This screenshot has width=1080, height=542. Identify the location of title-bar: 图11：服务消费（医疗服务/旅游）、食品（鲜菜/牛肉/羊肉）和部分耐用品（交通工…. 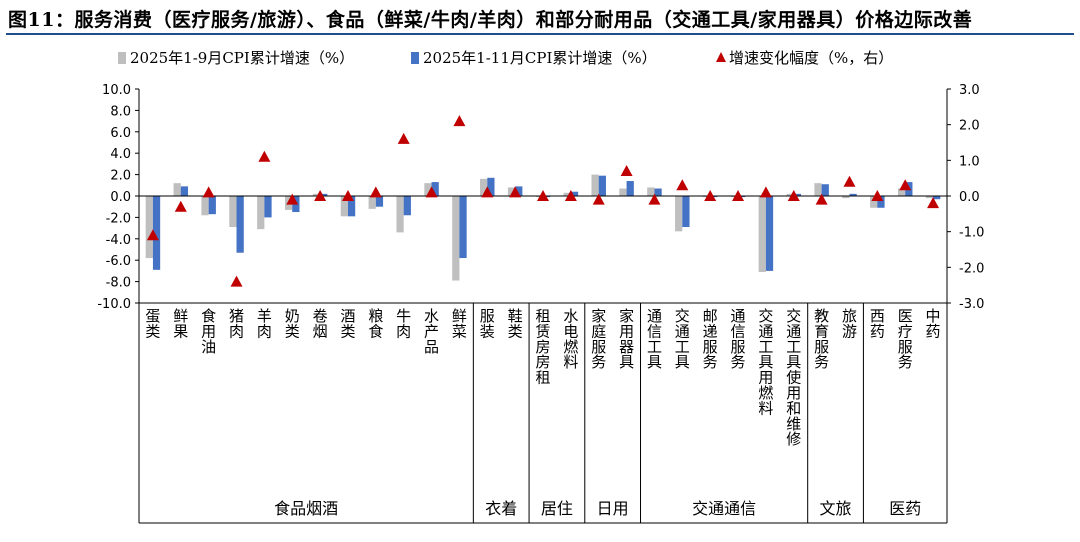
(540, 17).